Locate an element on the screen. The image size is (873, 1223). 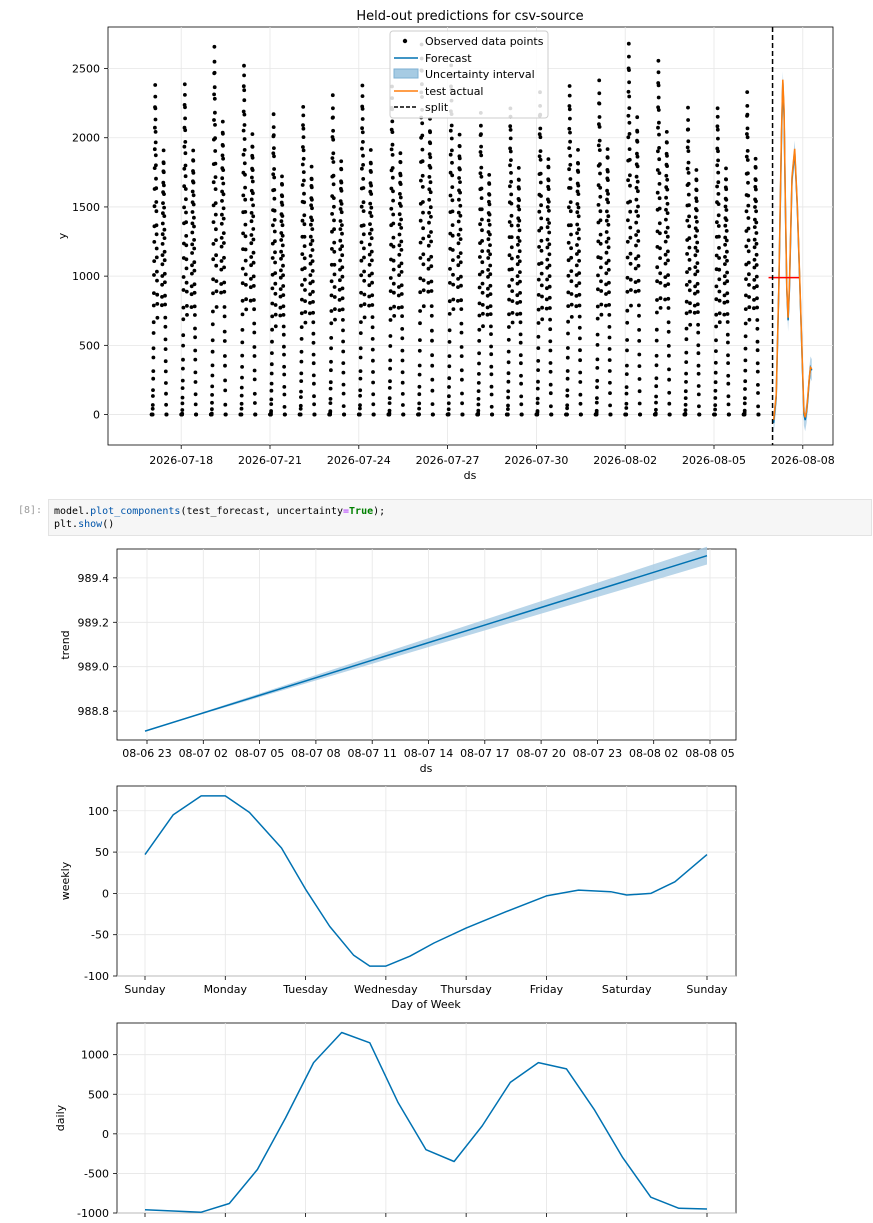
x-tick-label: Monday is located at coordinates (226, 989).